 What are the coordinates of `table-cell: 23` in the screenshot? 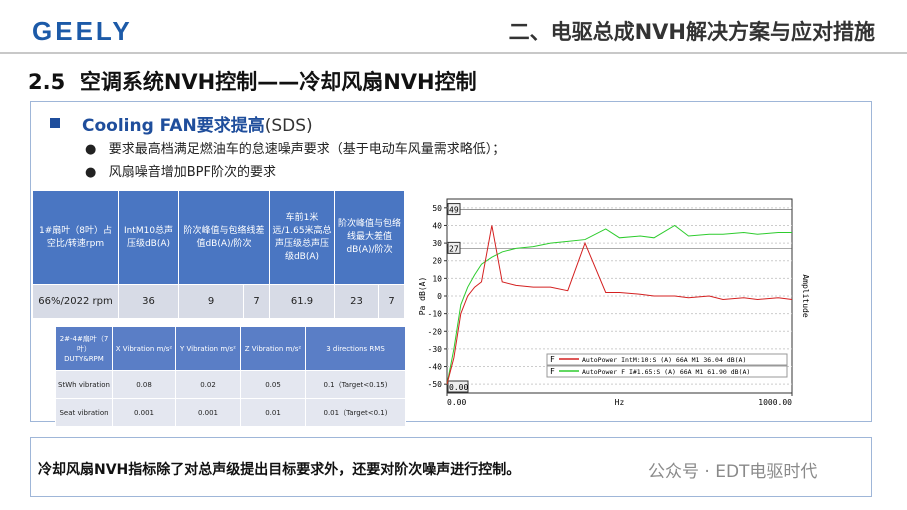 It's located at (357, 301).